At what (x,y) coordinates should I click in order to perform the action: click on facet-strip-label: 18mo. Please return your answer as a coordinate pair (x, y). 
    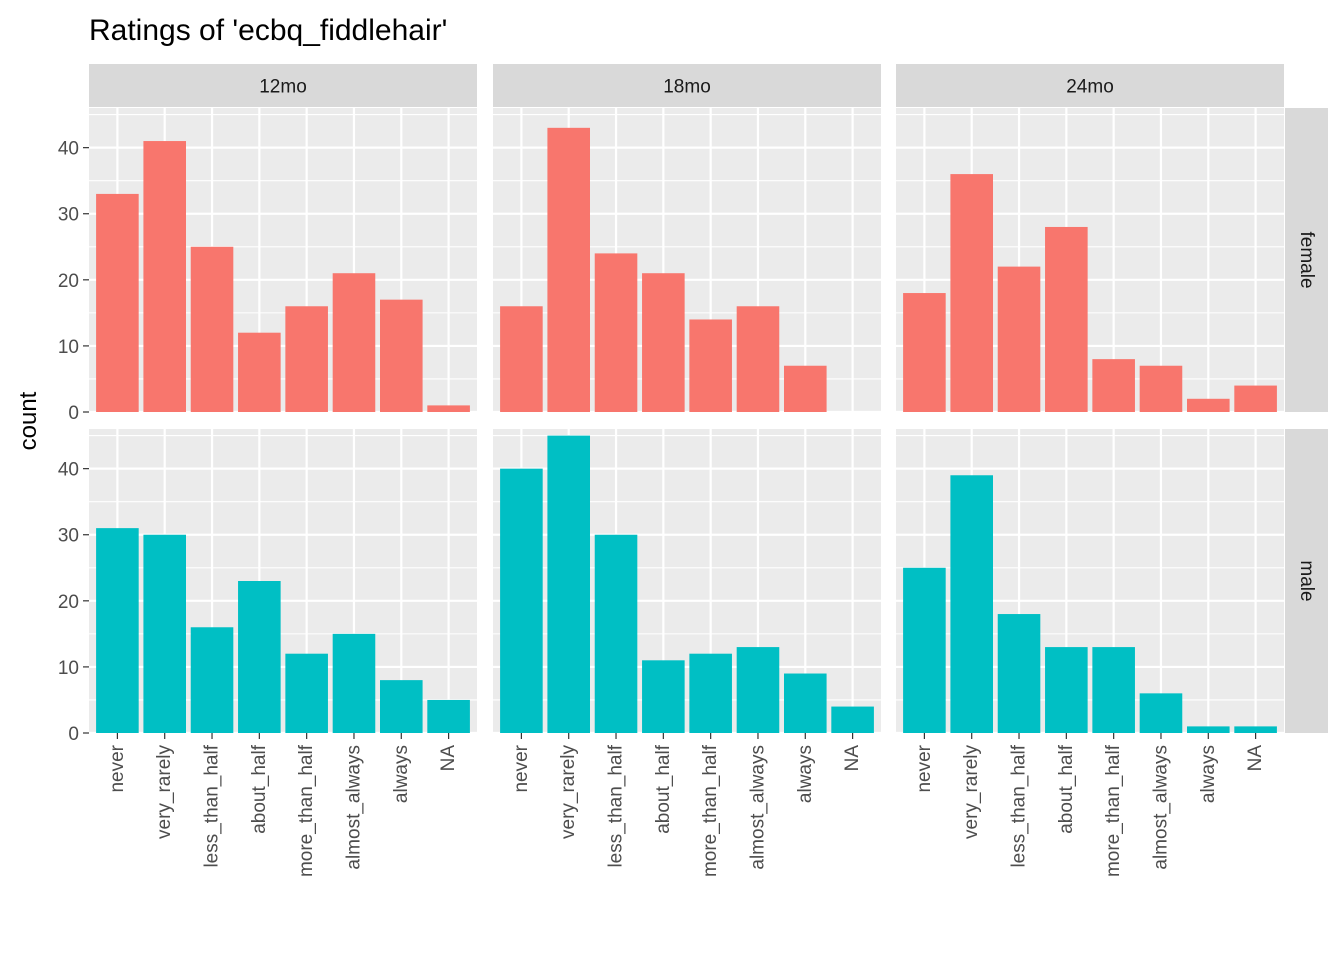
    Looking at the image, I should click on (687, 87).